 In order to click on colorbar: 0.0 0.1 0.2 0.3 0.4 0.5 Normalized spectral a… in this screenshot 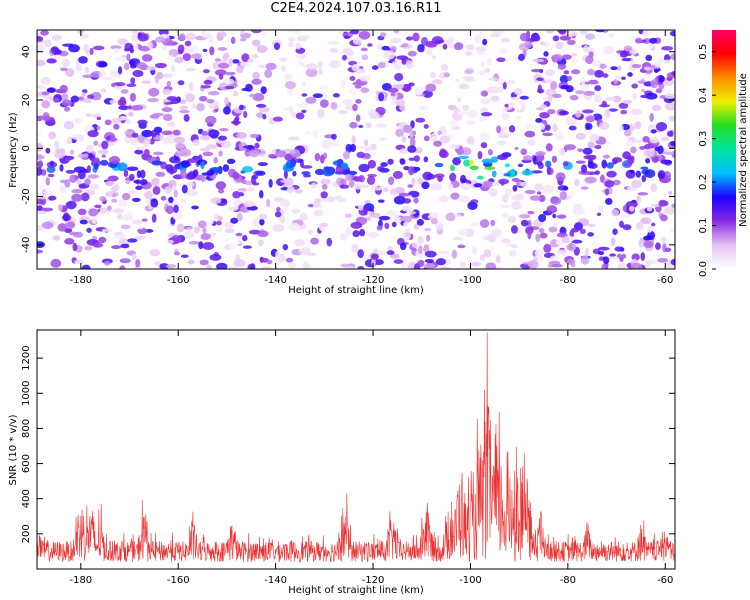, I will do `click(723, 153)`.